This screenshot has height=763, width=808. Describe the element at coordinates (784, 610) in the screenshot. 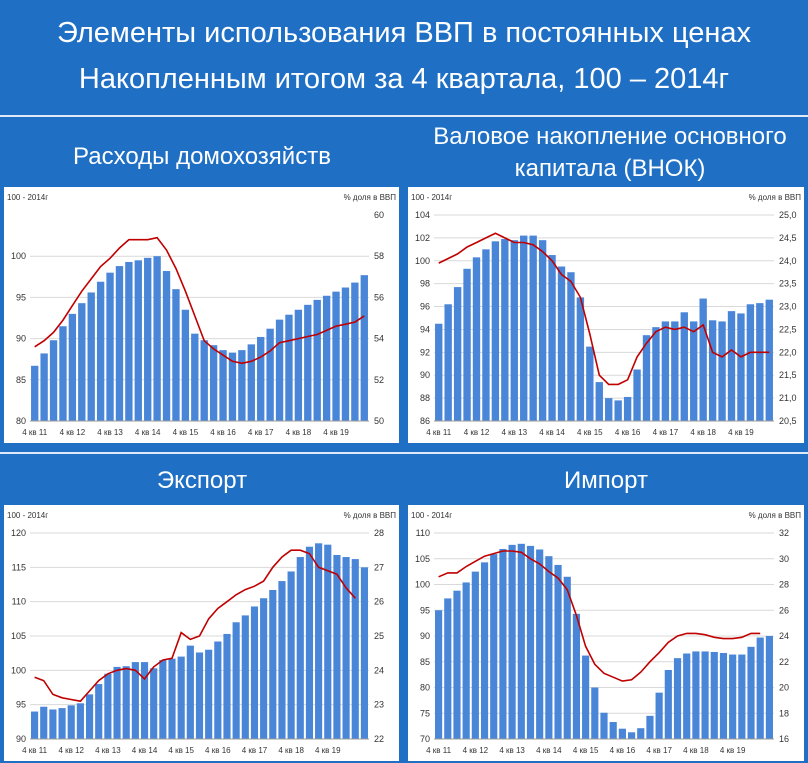

I see `right-tick-label: 26` at that location.